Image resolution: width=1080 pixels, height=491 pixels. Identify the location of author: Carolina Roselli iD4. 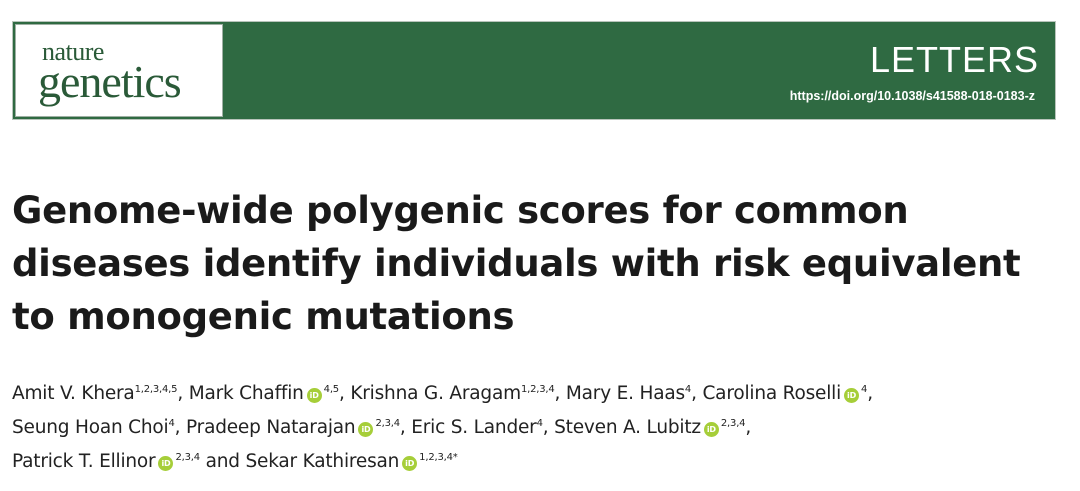
(784, 393).